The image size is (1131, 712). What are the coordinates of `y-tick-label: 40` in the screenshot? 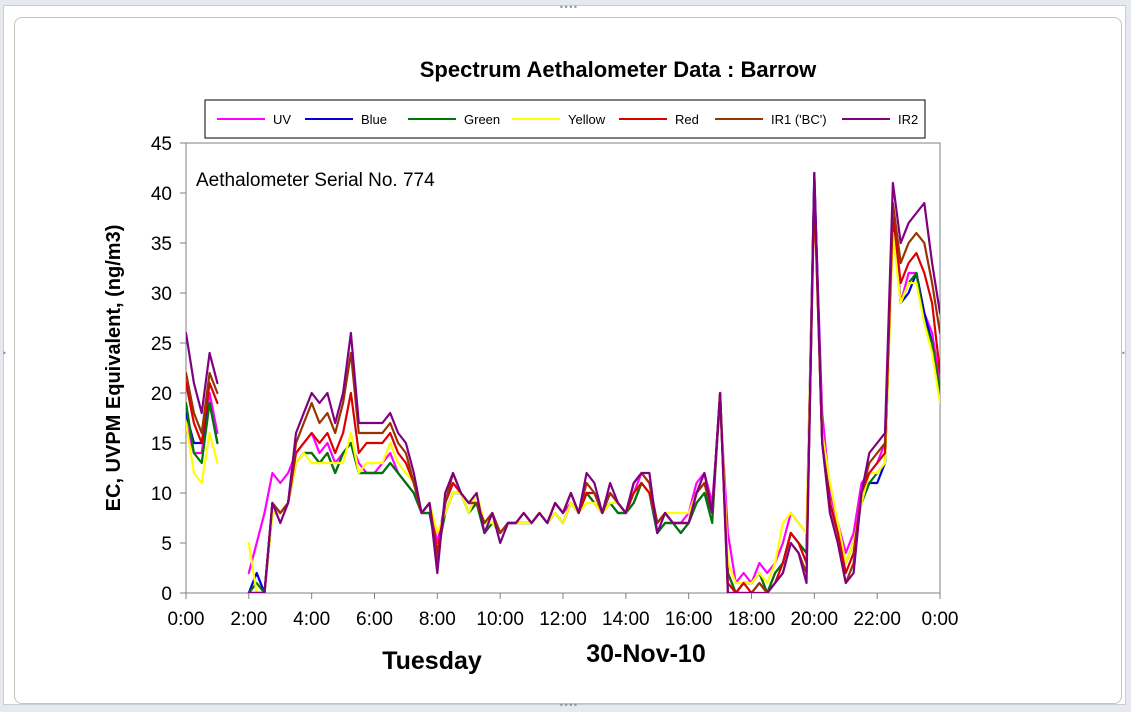 It's located at (161, 194).